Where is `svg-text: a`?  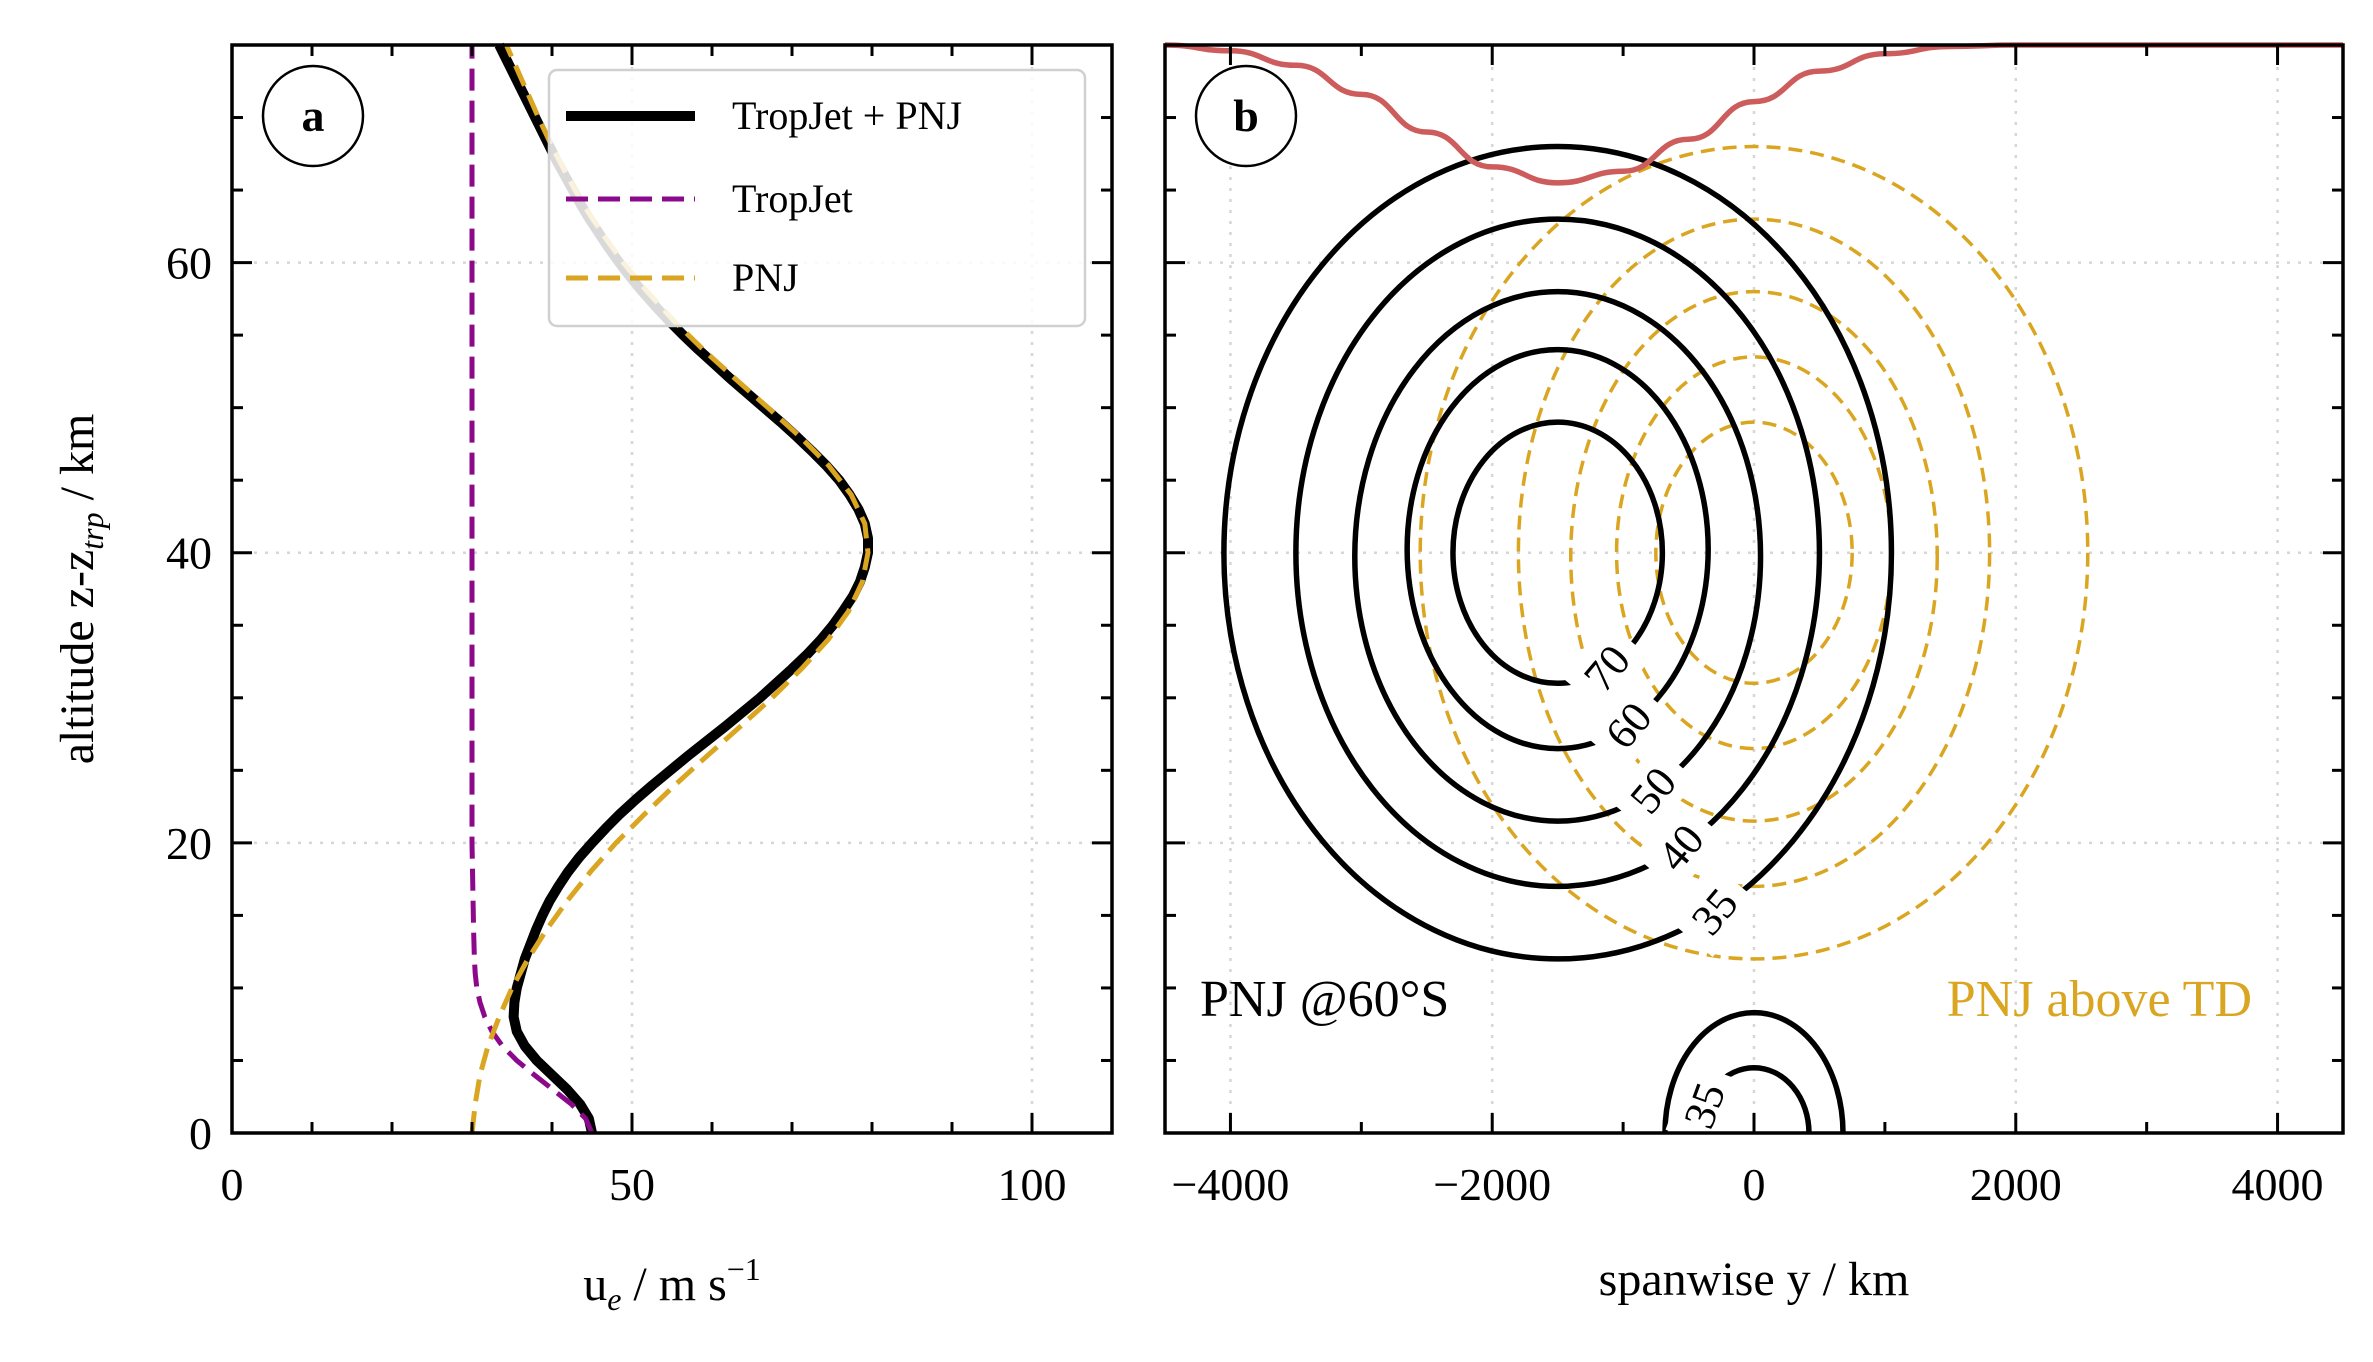
svg-text: a is located at coordinates (313, 115).